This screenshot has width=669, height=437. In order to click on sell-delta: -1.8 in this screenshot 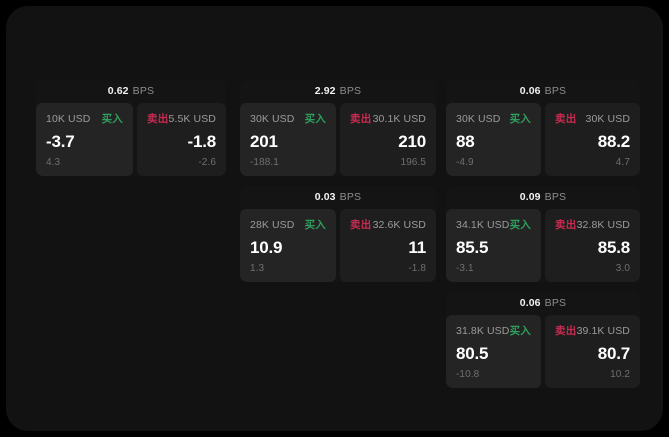, I will do `click(417, 268)`.